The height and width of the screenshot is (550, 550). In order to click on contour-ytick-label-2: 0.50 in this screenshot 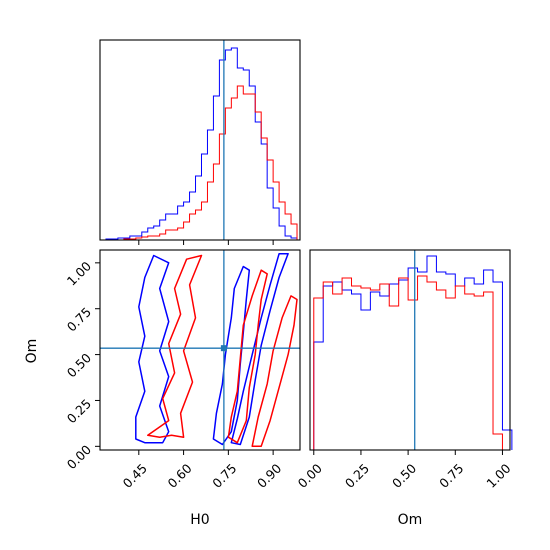, I will do `click(79, 365)`.